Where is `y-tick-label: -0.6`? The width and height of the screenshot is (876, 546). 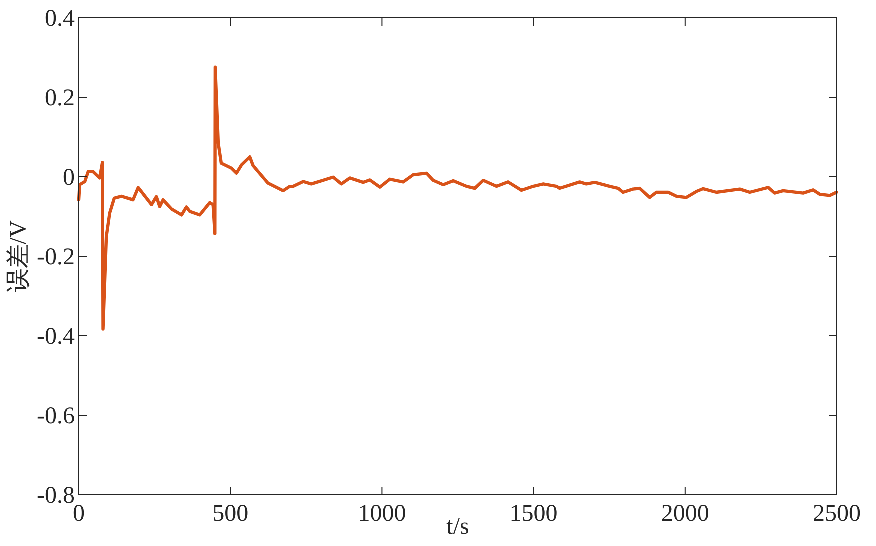
y-tick-label: -0.6 is located at coordinates (56, 417).